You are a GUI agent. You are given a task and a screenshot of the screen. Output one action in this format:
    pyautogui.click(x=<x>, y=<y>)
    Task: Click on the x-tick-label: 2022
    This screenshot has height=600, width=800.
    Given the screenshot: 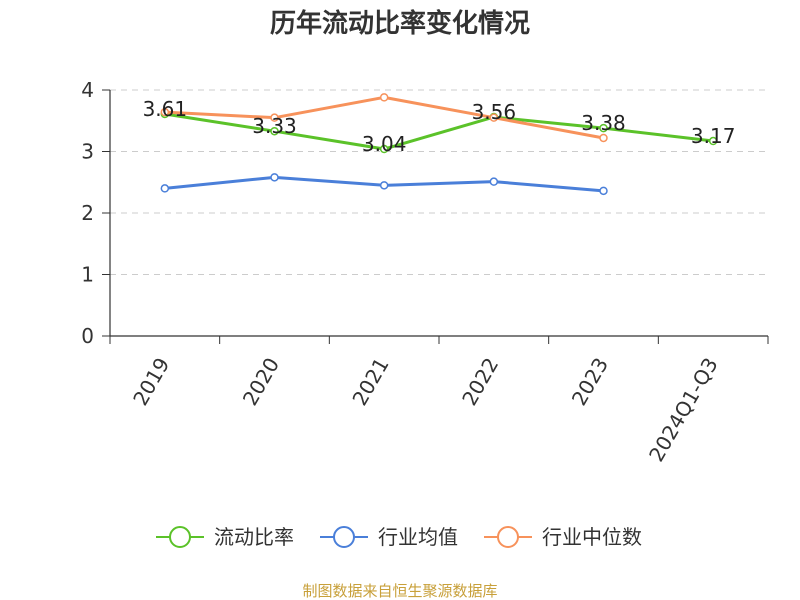 What is the action you would take?
    pyautogui.click(x=480, y=382)
    